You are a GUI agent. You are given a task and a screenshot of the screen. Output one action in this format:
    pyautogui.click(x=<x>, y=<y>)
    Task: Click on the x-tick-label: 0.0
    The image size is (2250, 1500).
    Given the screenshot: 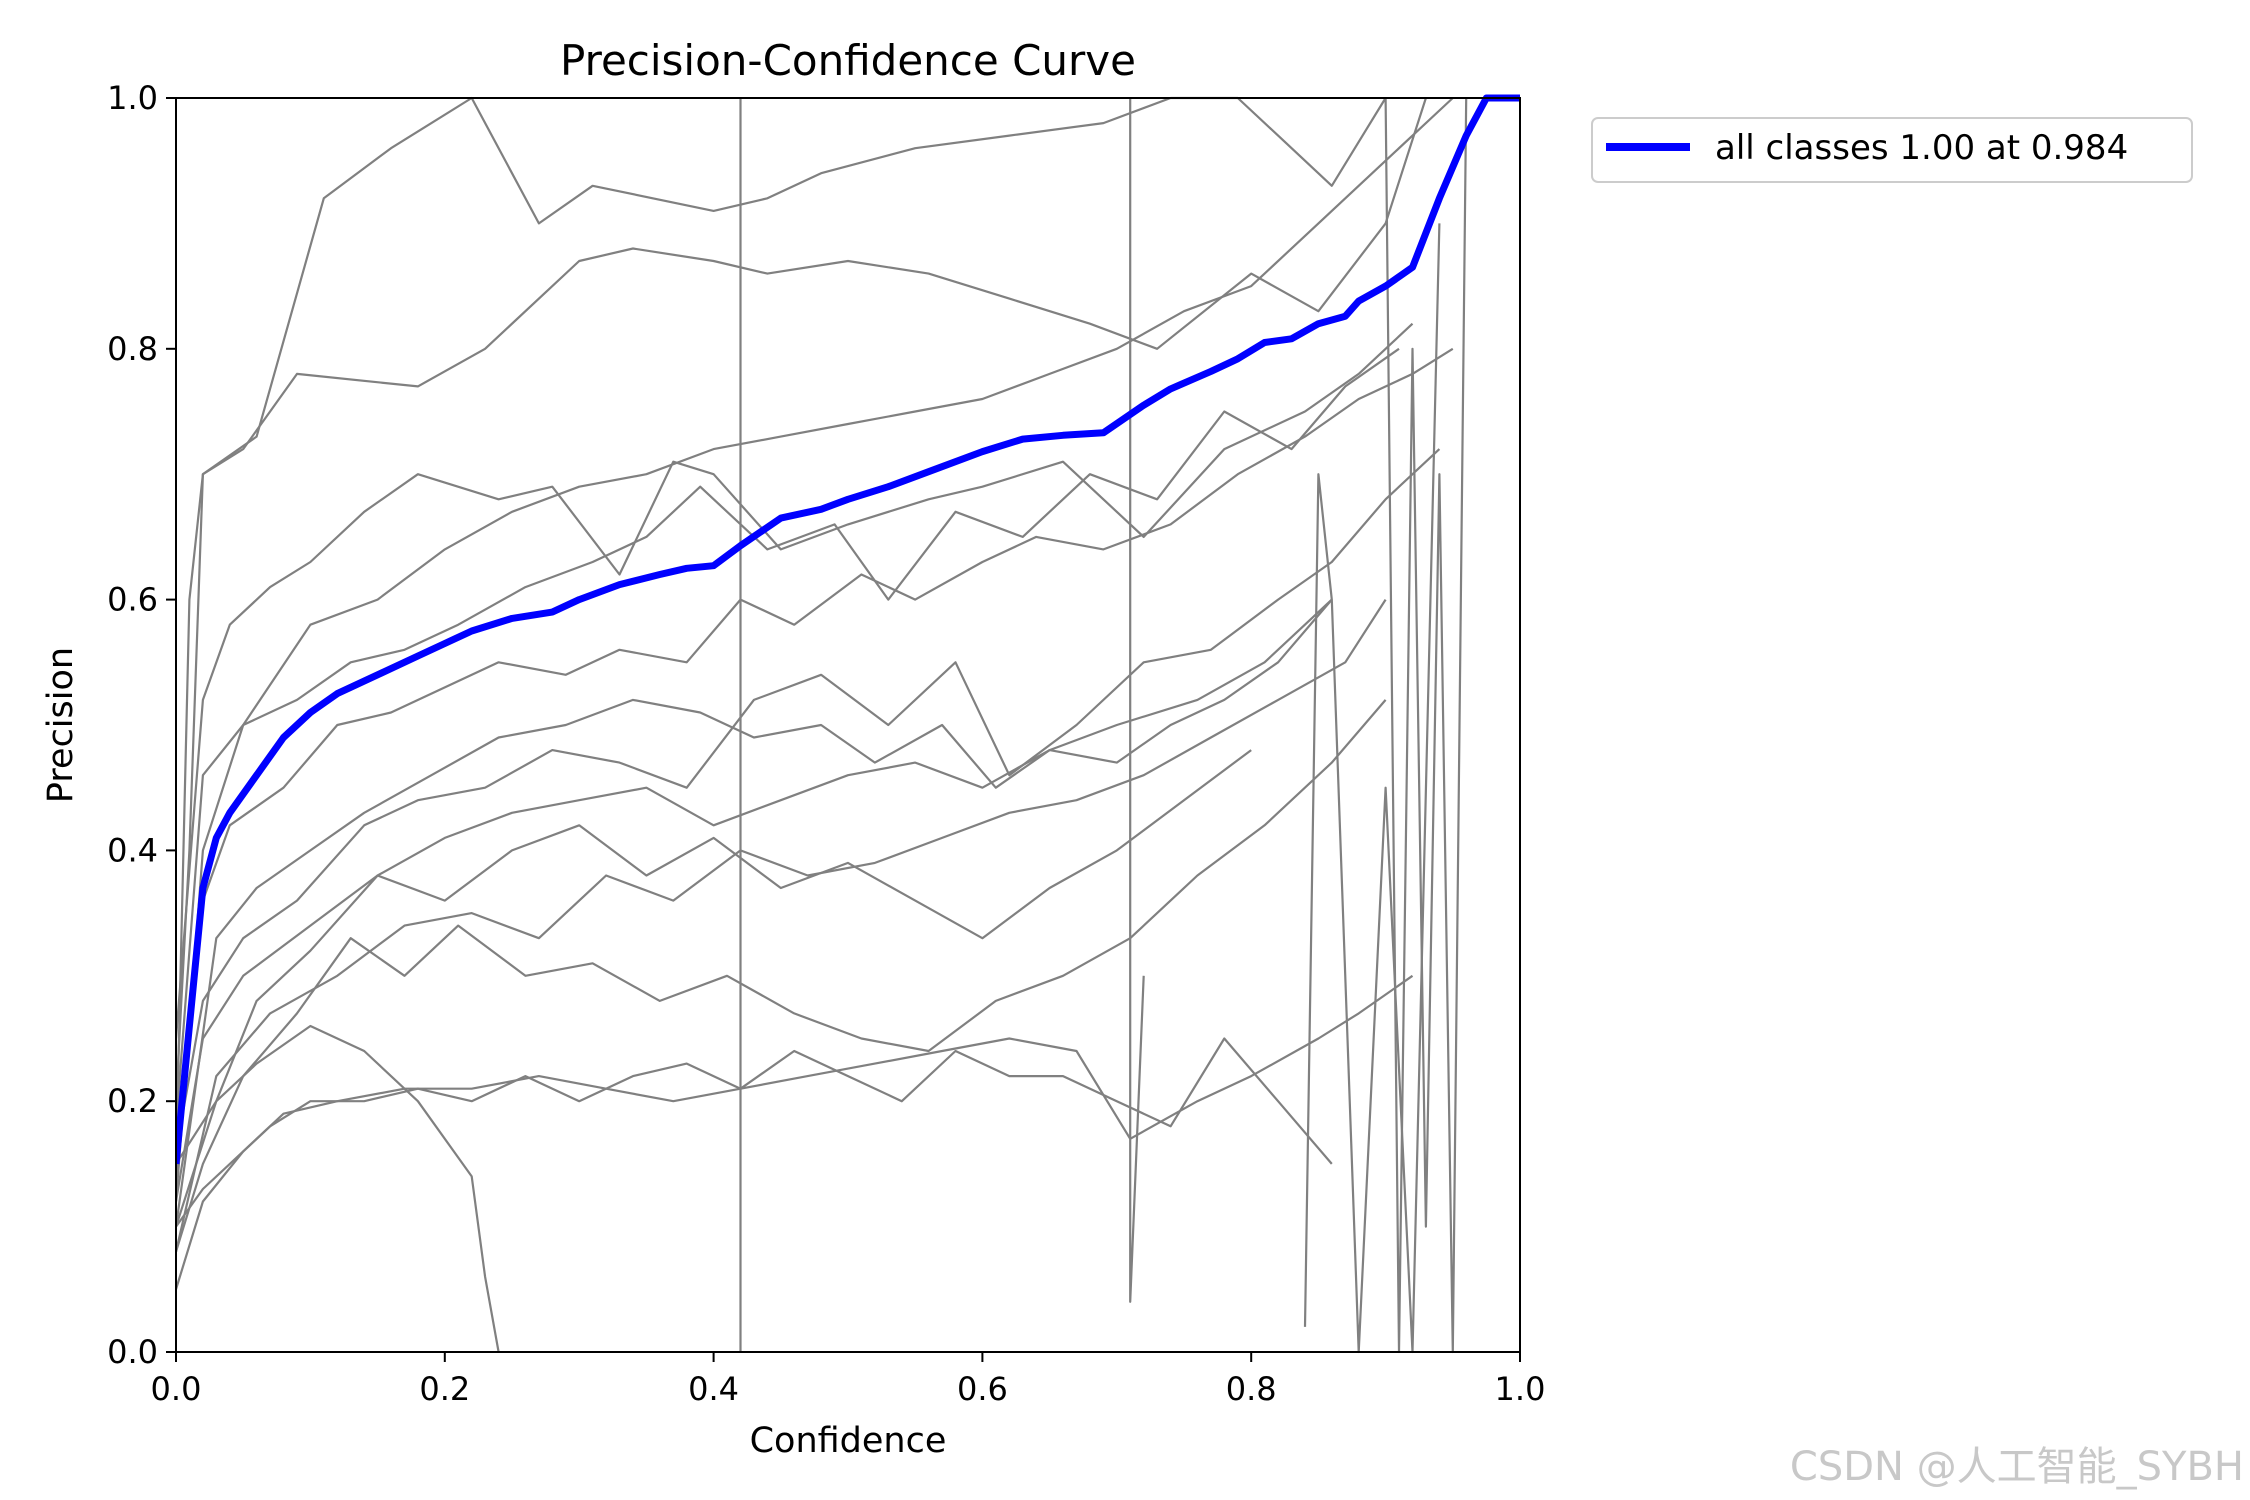 What is the action you would take?
    pyautogui.click(x=176, y=1389)
    